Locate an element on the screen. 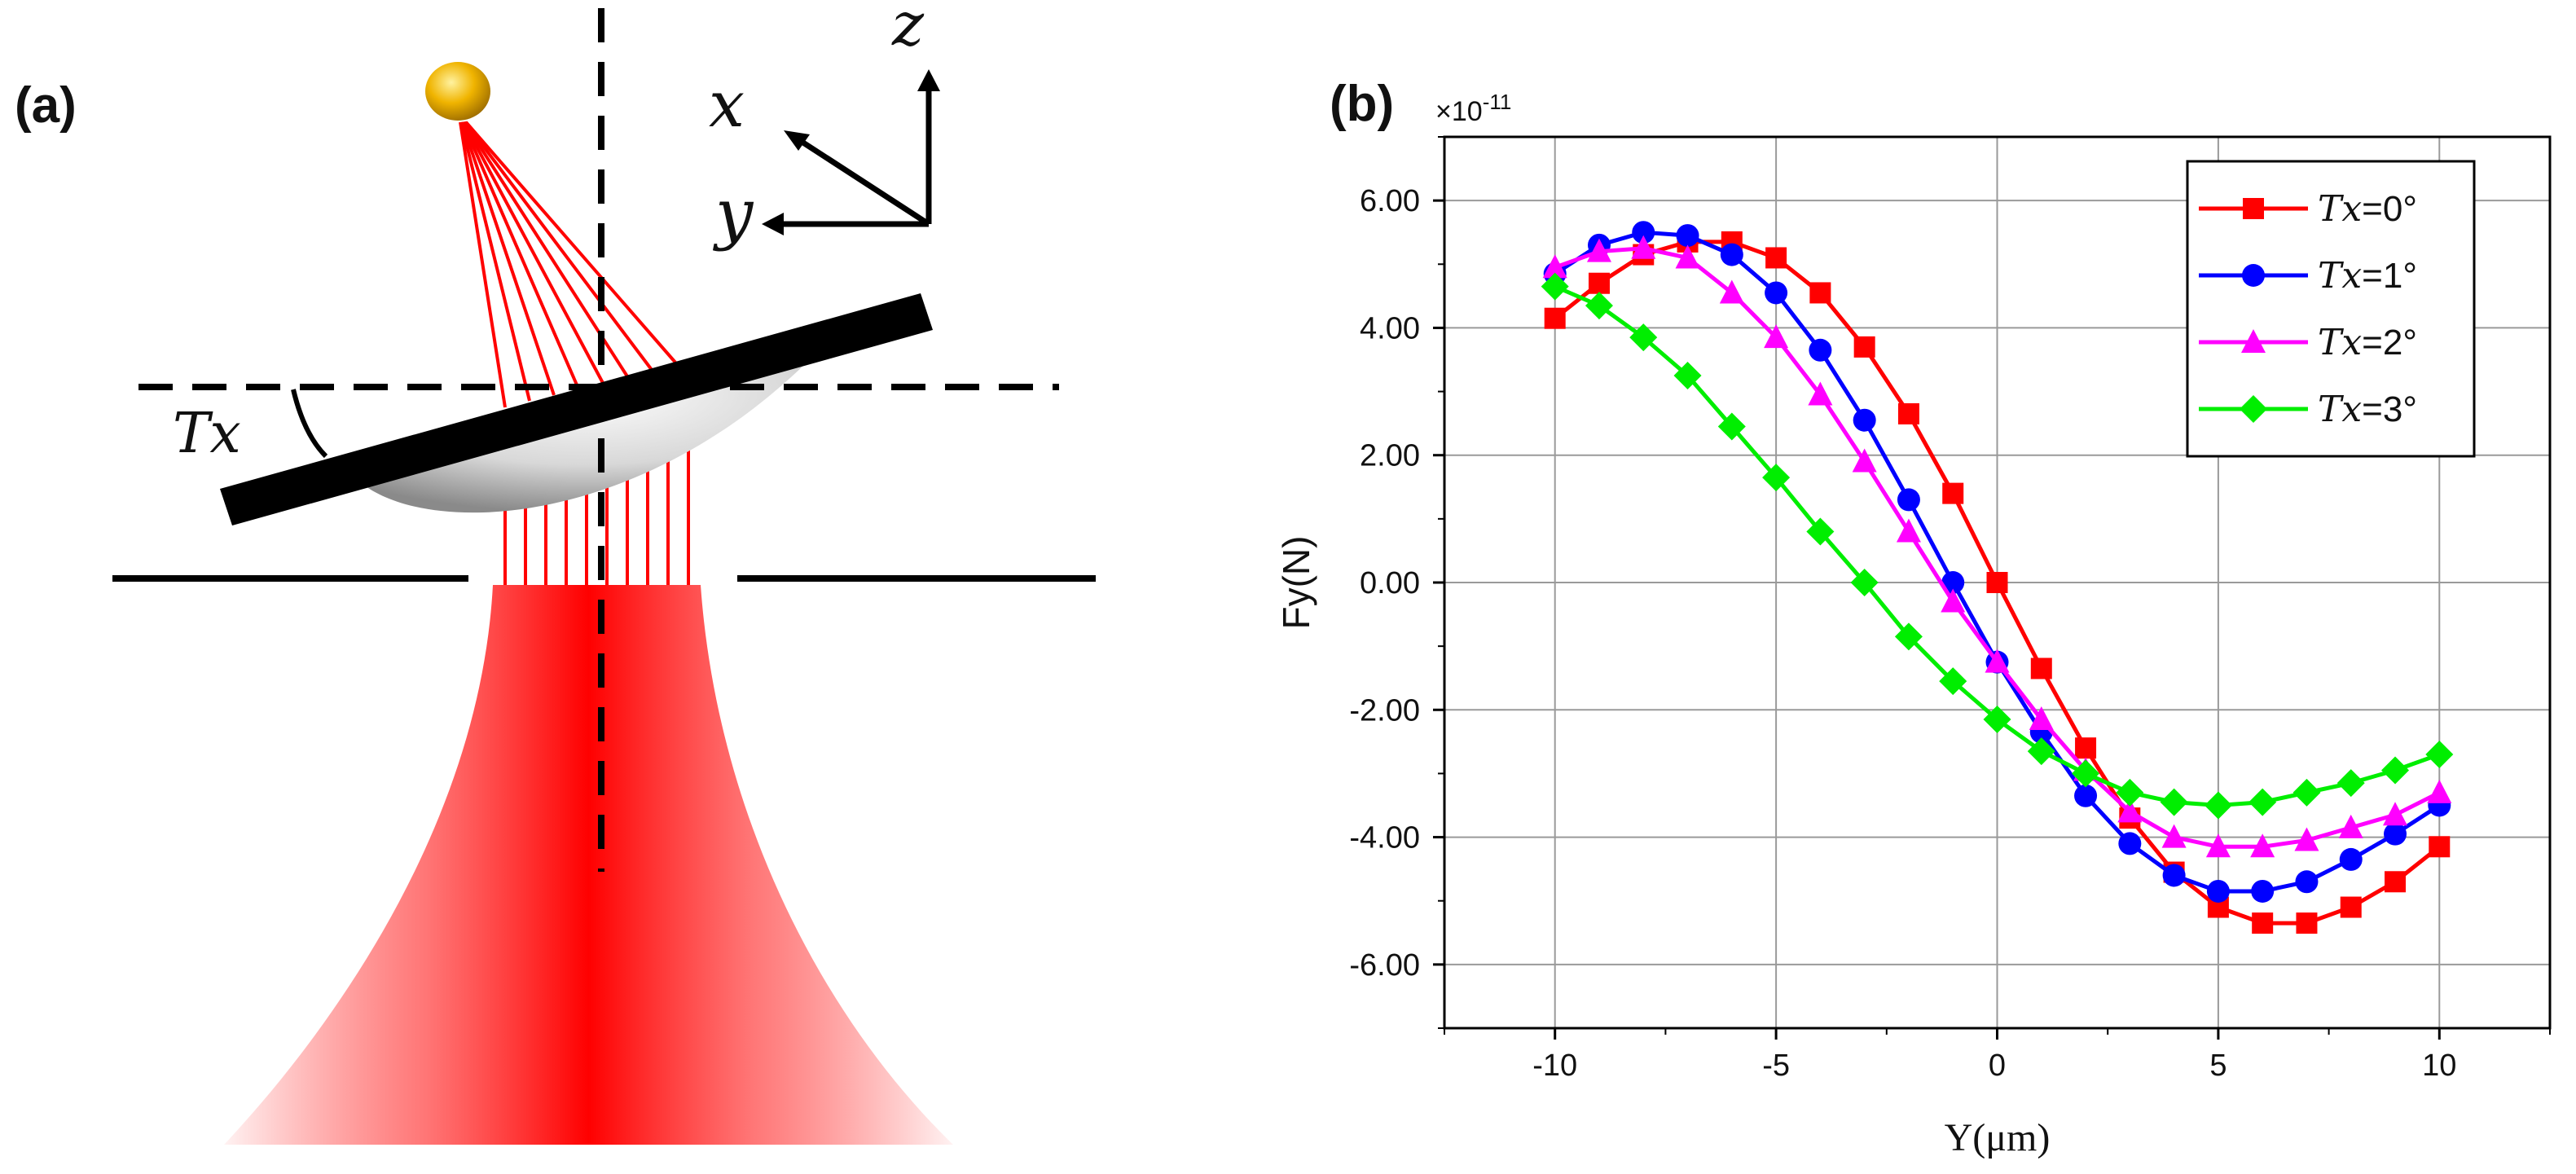  y-tick-label: 6.00 is located at coordinates (1390, 201).